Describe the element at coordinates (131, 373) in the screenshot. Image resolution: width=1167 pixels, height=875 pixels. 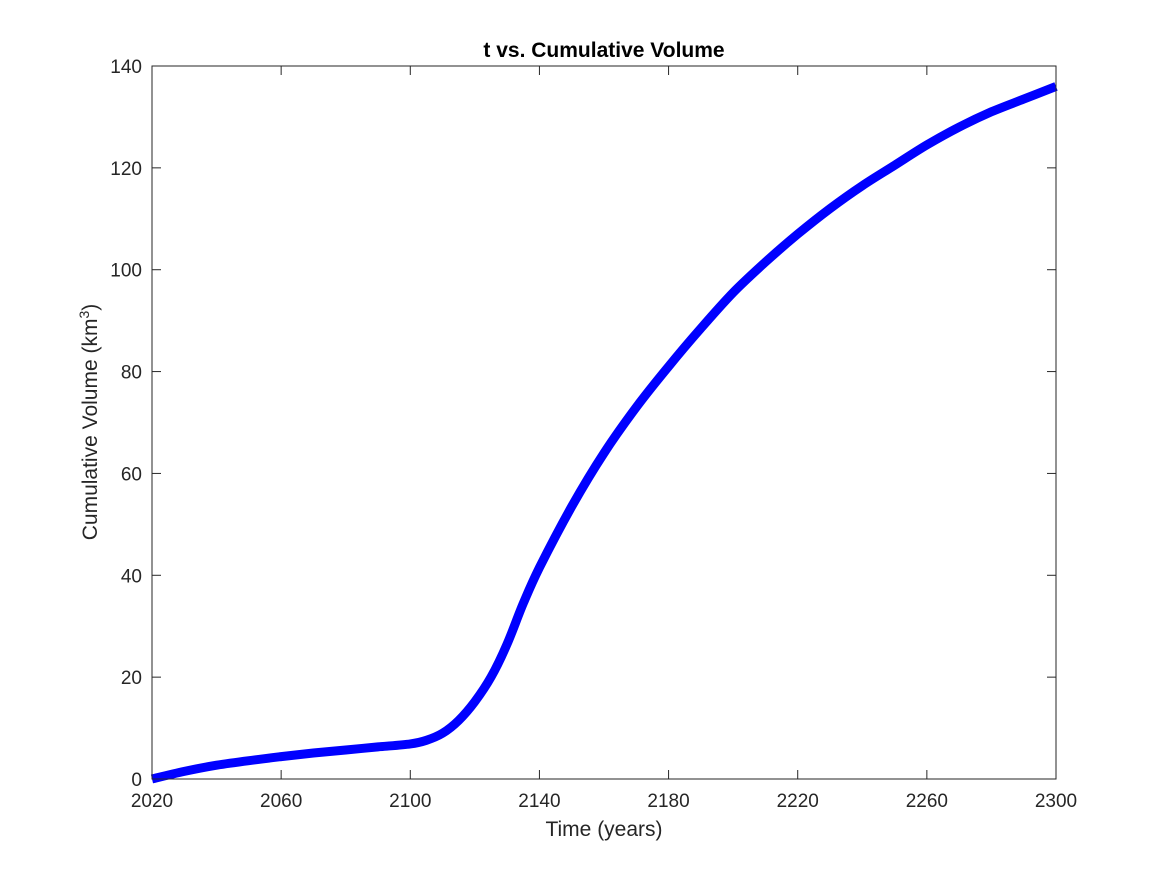
I see `y-tick-label: 80` at that location.